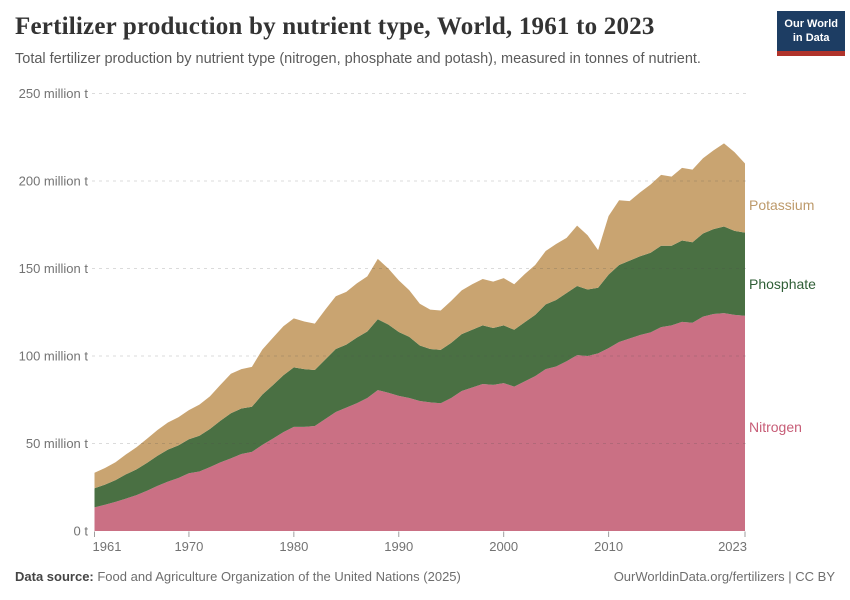  What do you see at coordinates (608, 546) in the screenshot?
I see `x-tick-label: 2010` at bounding box center [608, 546].